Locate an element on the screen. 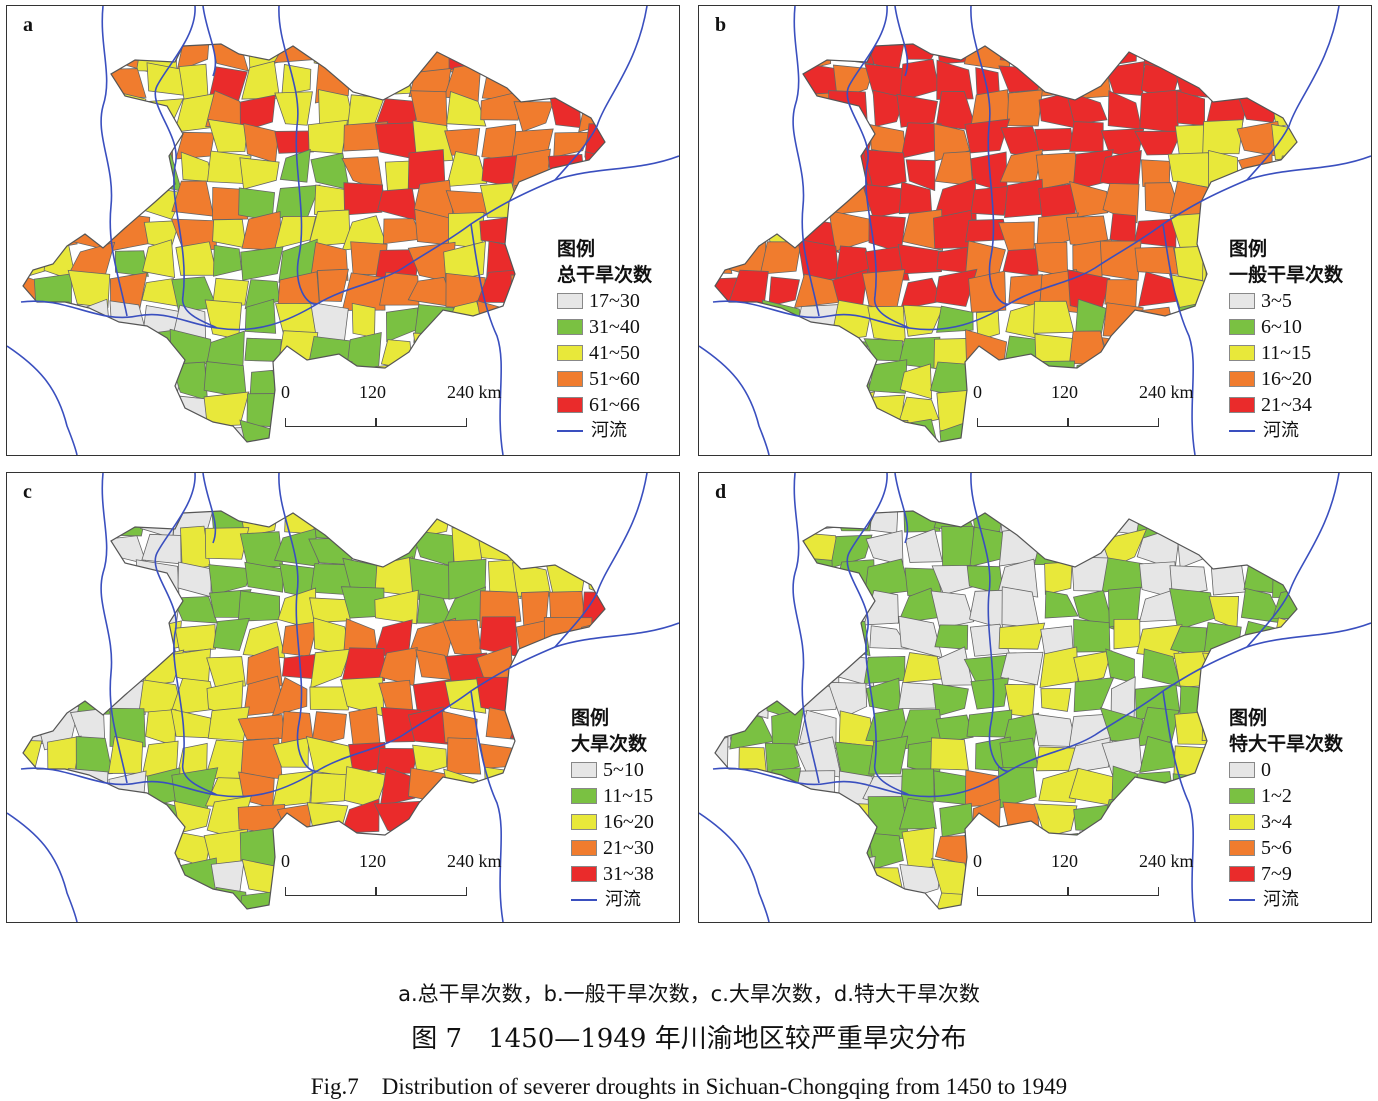  legend-label-river: 河流 is located at coordinates (1281, 899).